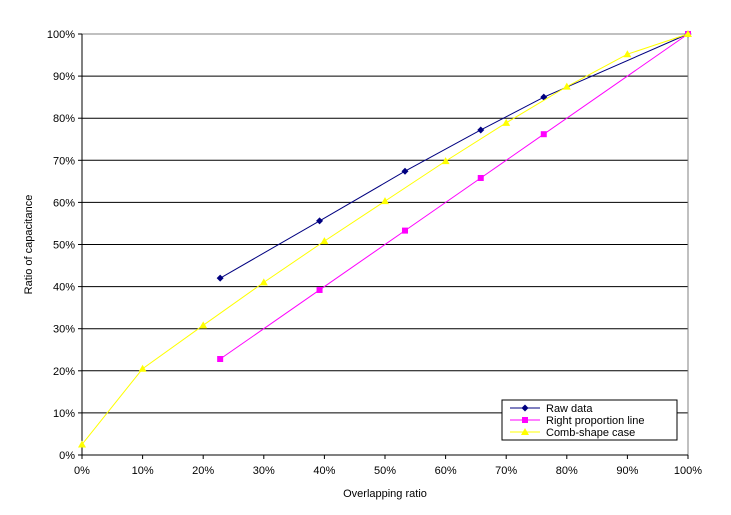  Describe the element at coordinates (264, 471) in the screenshot. I see `x-tick-label: 30%` at that location.